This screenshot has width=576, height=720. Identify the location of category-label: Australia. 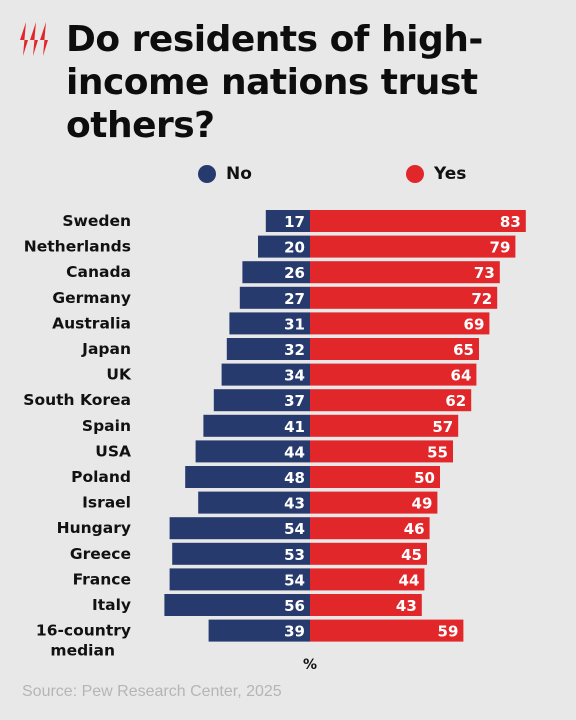
(91, 323).